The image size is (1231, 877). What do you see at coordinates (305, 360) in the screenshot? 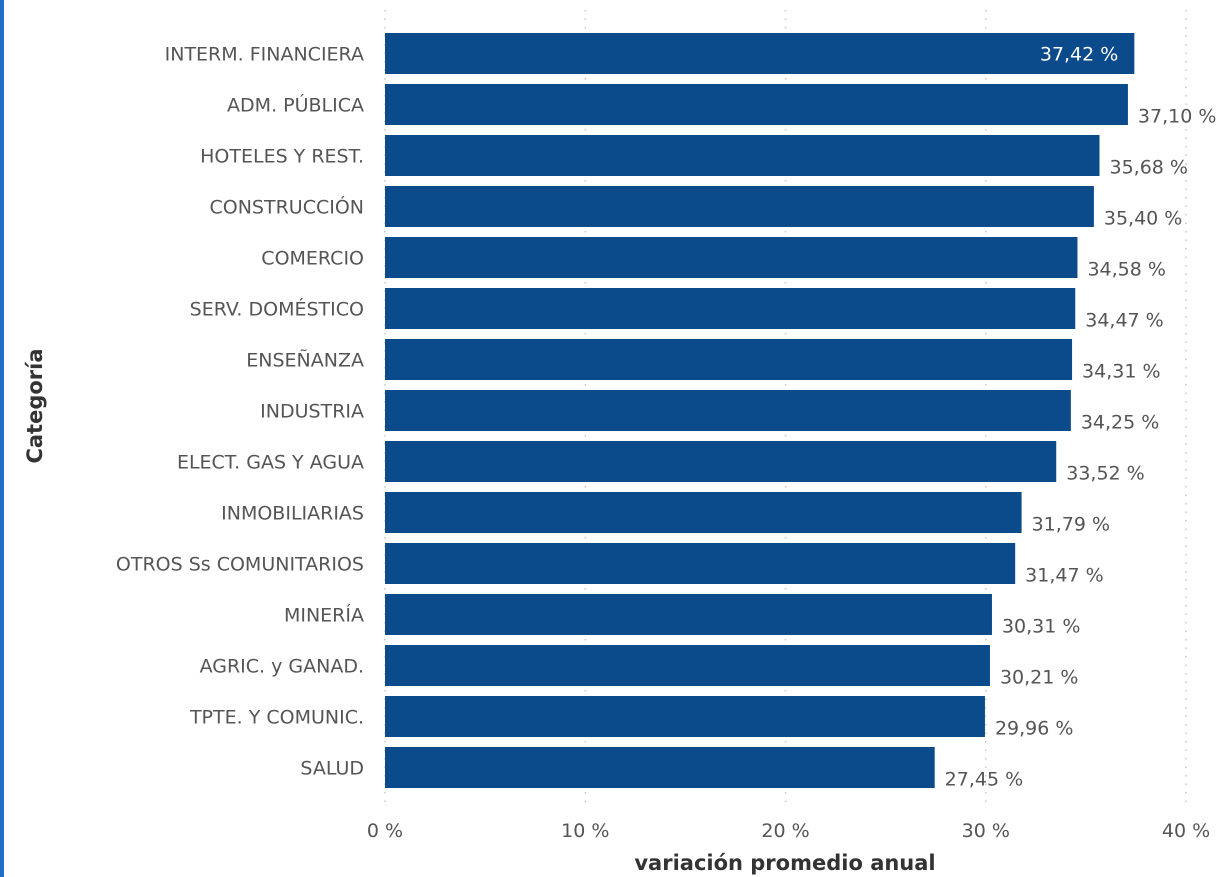
I see `category-label: ENSEÑANZA` at bounding box center [305, 360].